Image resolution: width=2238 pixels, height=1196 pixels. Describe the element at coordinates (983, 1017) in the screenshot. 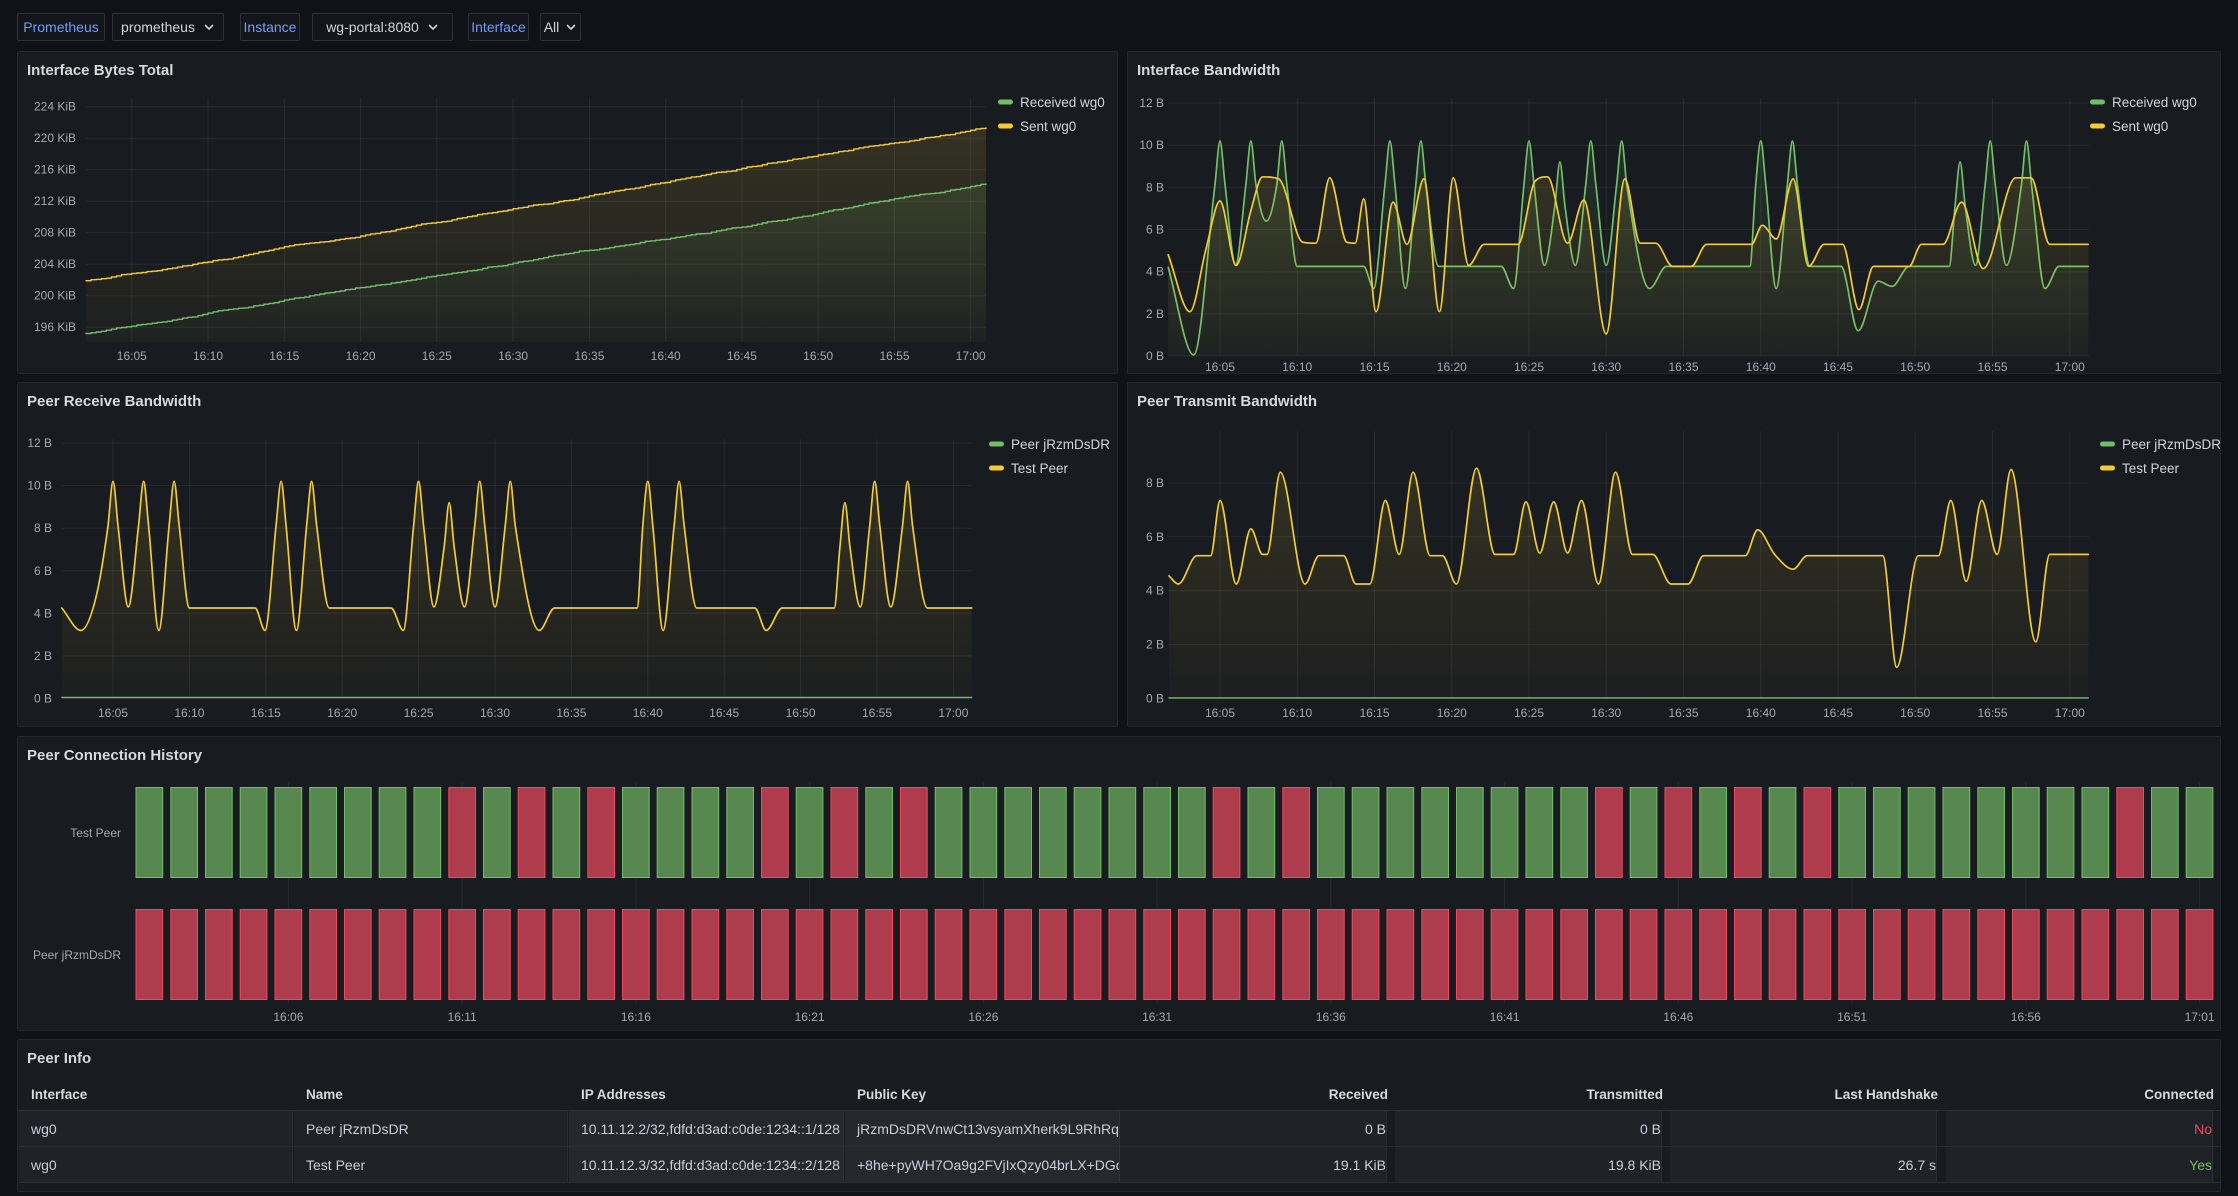

I see `svg-text: 16:26` at that location.